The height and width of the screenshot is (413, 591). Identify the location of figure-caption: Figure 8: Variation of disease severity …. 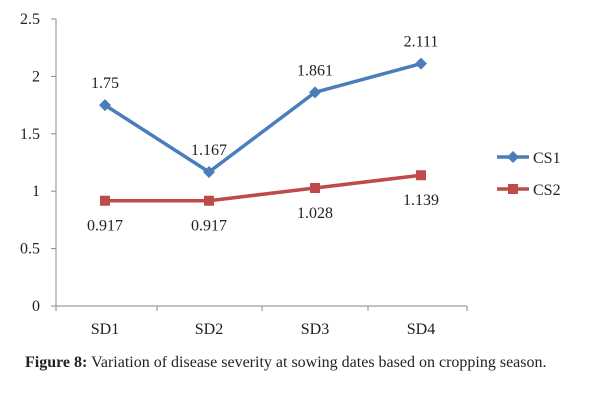
(301, 362).